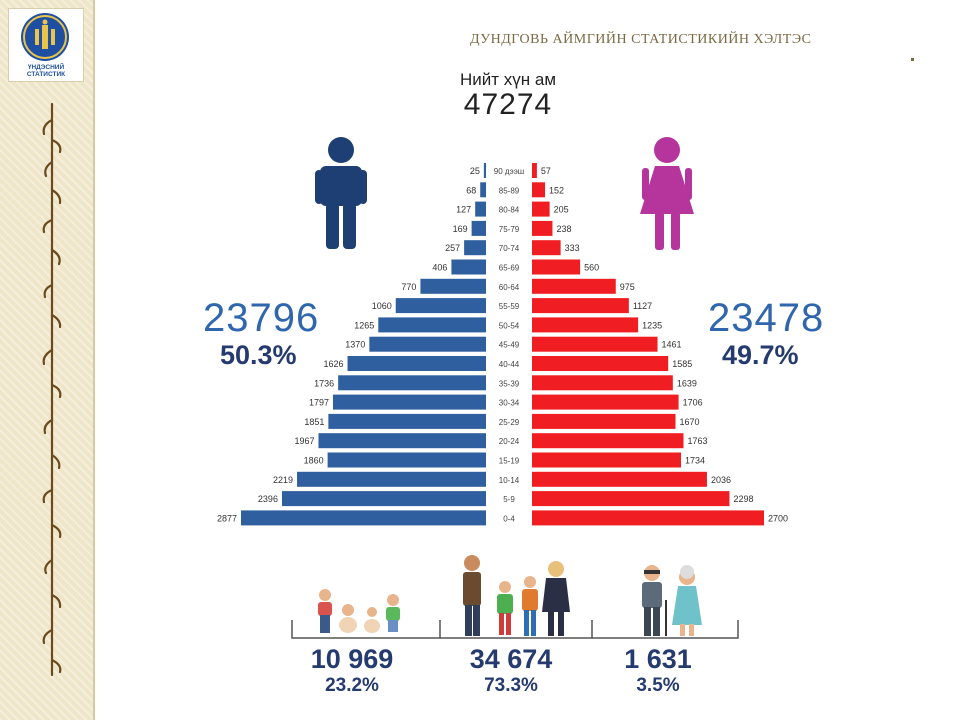 This screenshot has width=960, height=720. What do you see at coordinates (509, 364) in the screenshot?
I see `age-category-label-10: 40-44` at bounding box center [509, 364].